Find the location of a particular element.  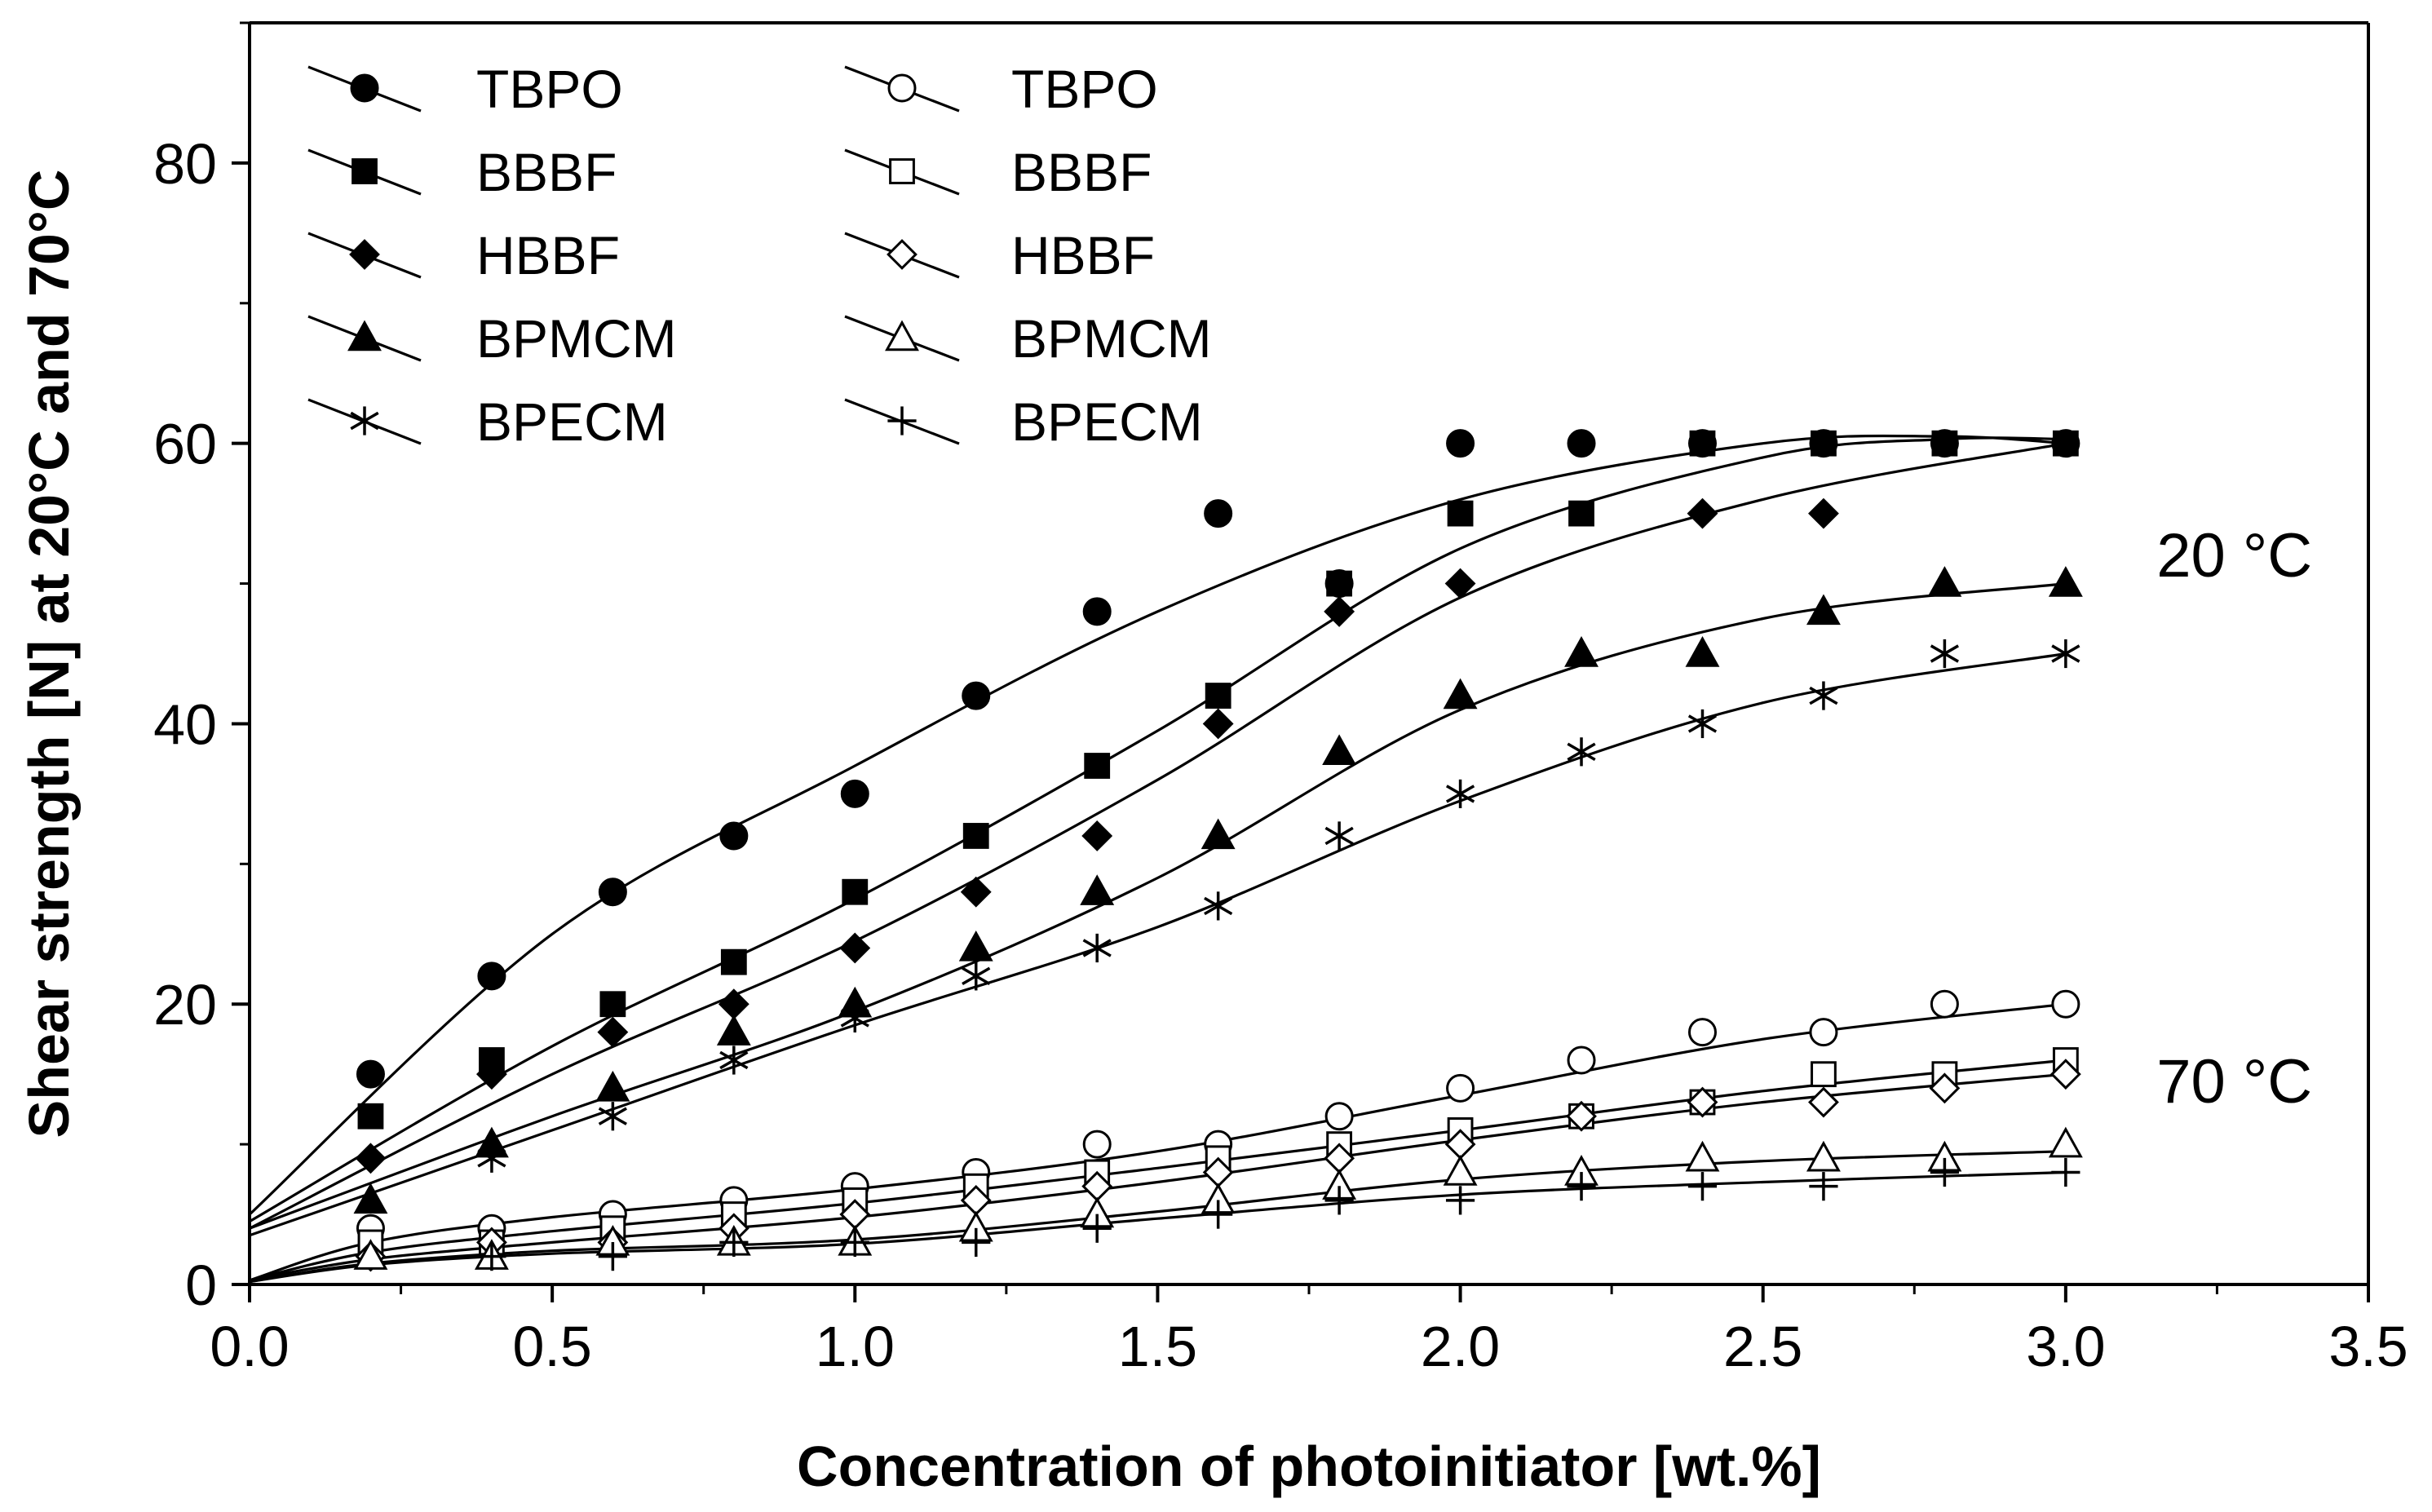

legend-item-bpecm-20-c: BPECM is located at coordinates (488, 422).